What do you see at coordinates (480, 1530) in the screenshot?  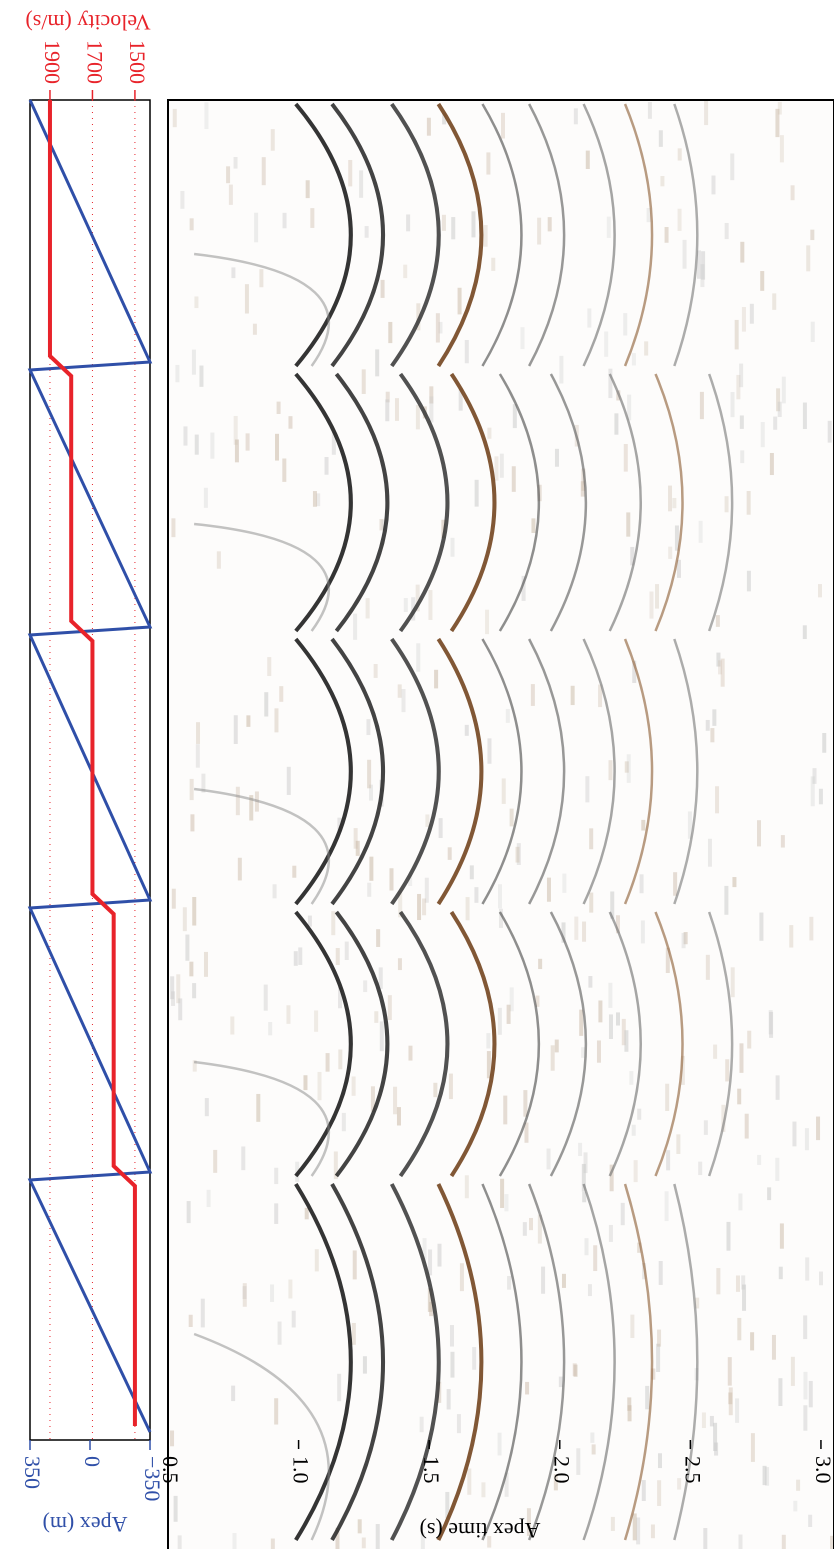 I see `time-axis-title: Apex time (s)` at bounding box center [480, 1530].